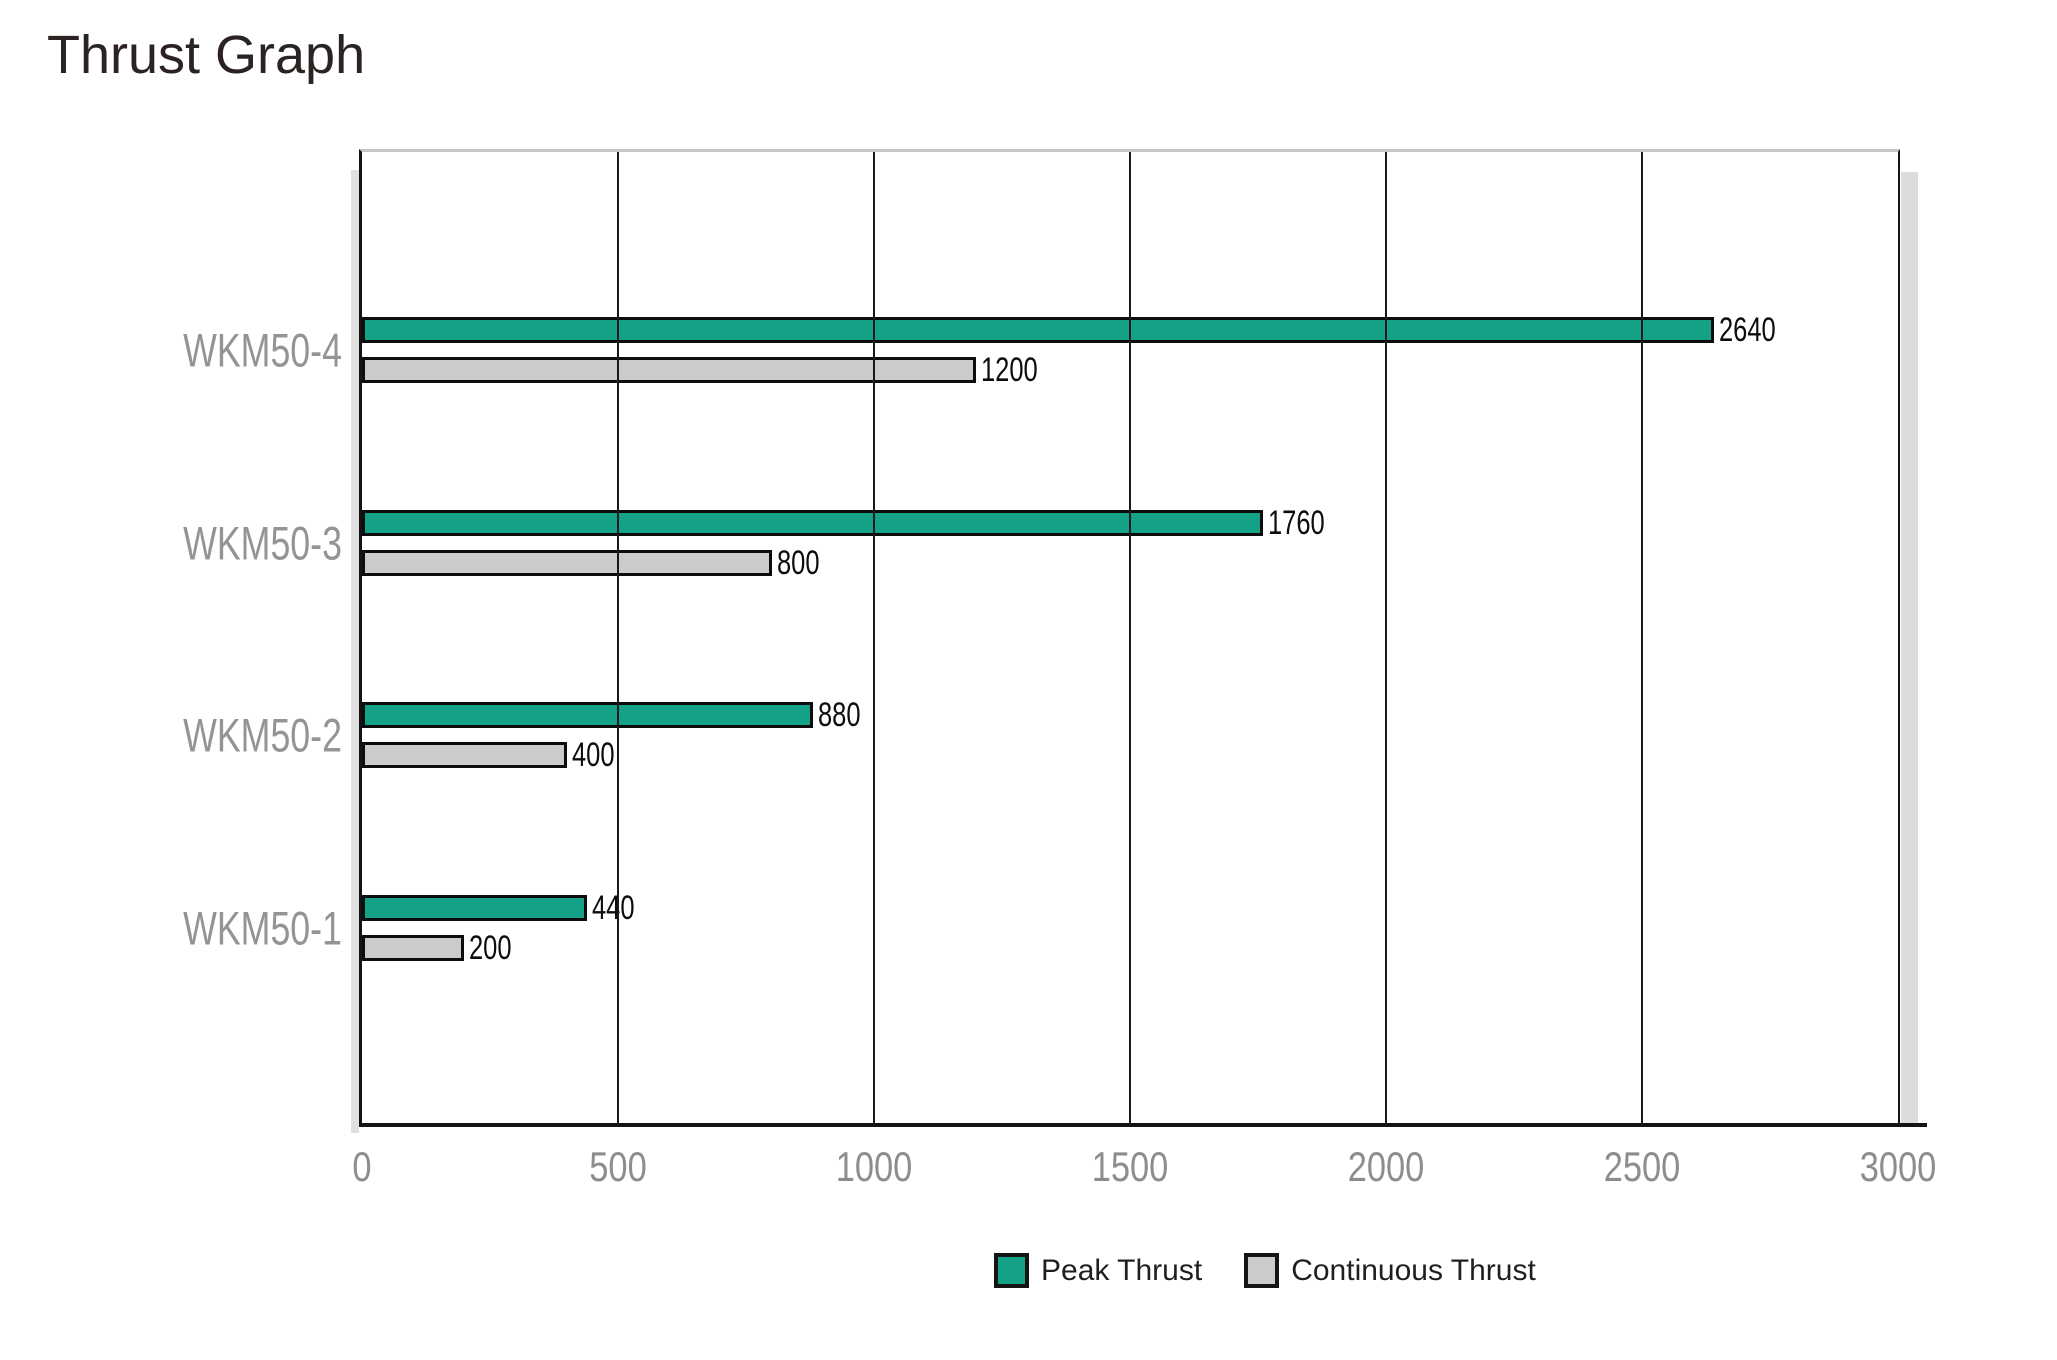 The height and width of the screenshot is (1360, 2057). Describe the element at coordinates (262, 928) in the screenshot. I see `y-axis-label-wkm50-1: WKM50-1` at that location.